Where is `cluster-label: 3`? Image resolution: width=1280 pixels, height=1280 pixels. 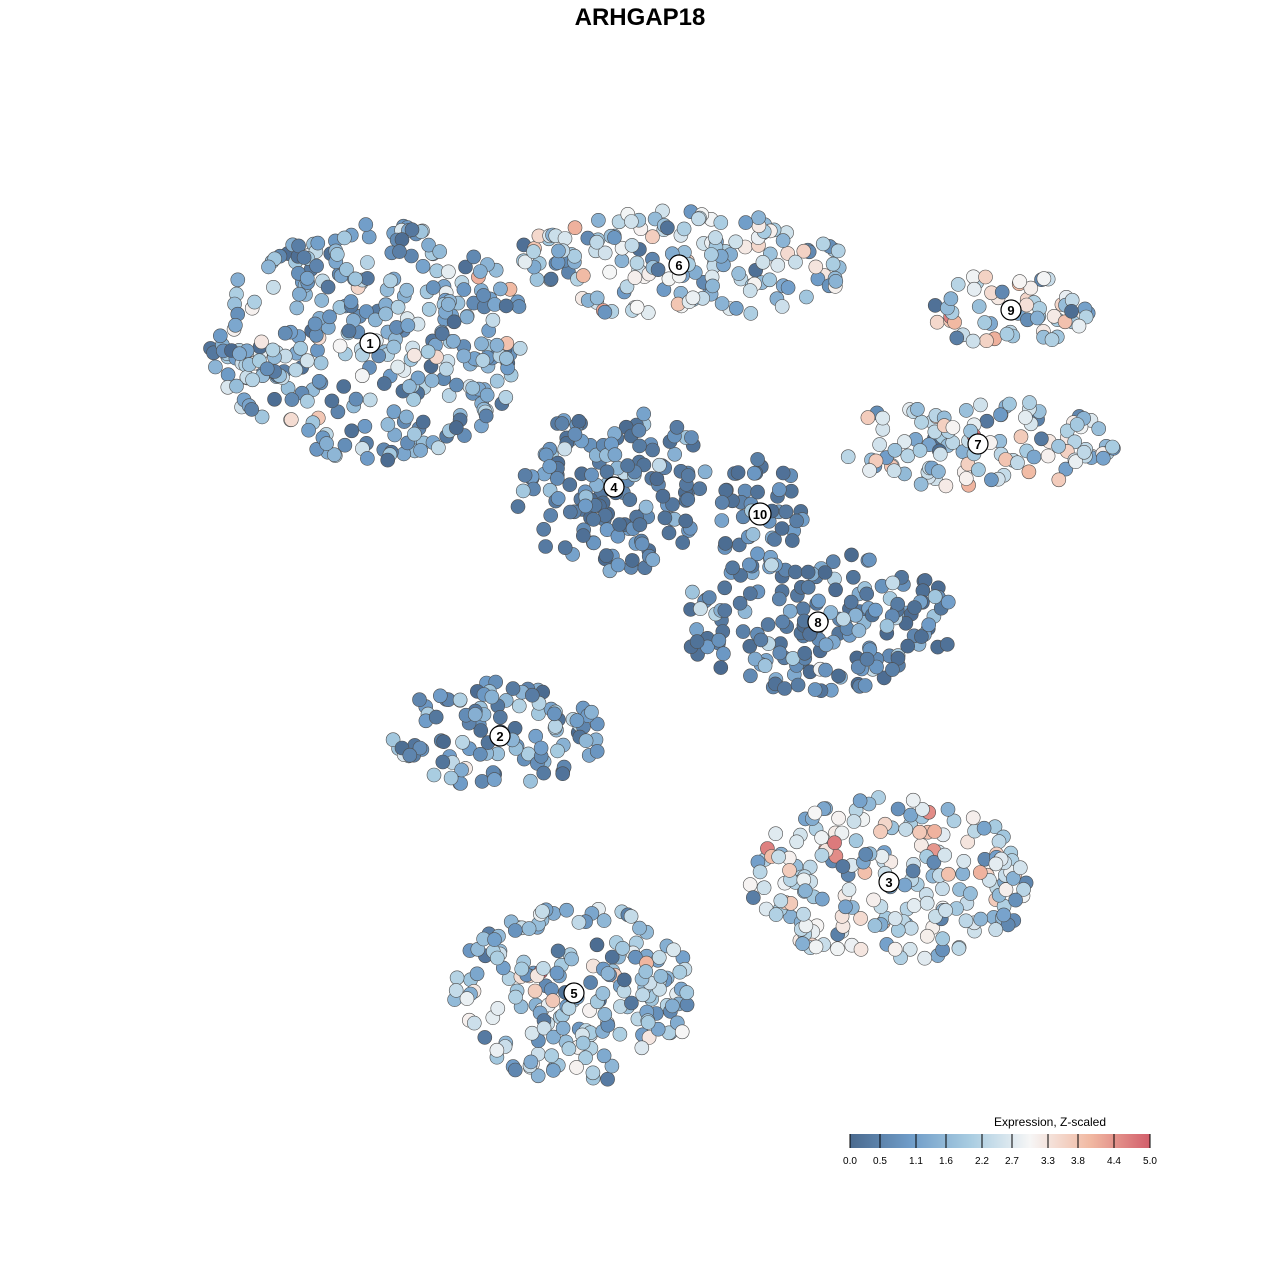
cluster-label: 3 is located at coordinates (889, 882).